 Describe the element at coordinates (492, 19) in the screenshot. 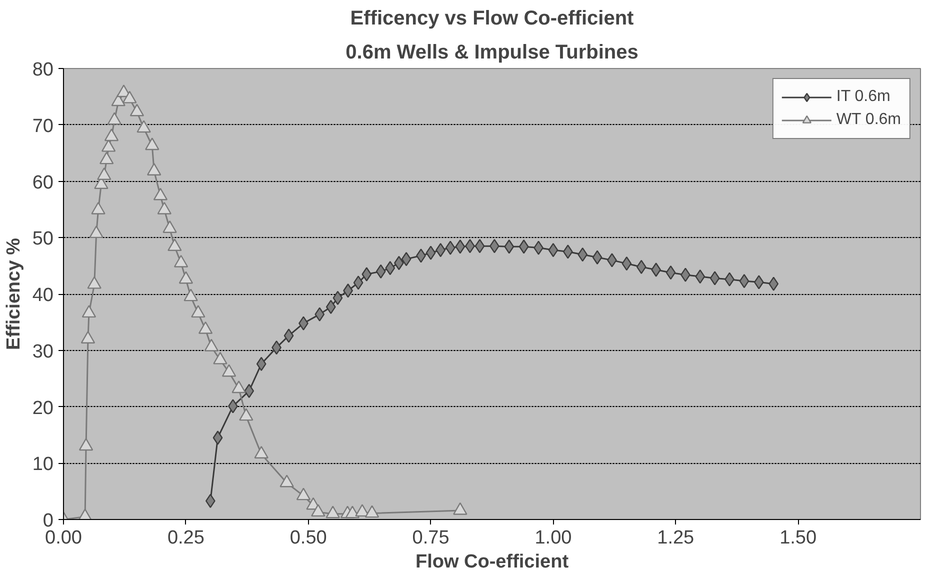

I see `chart-title: Efficency vs Flow Co-efficient` at that location.